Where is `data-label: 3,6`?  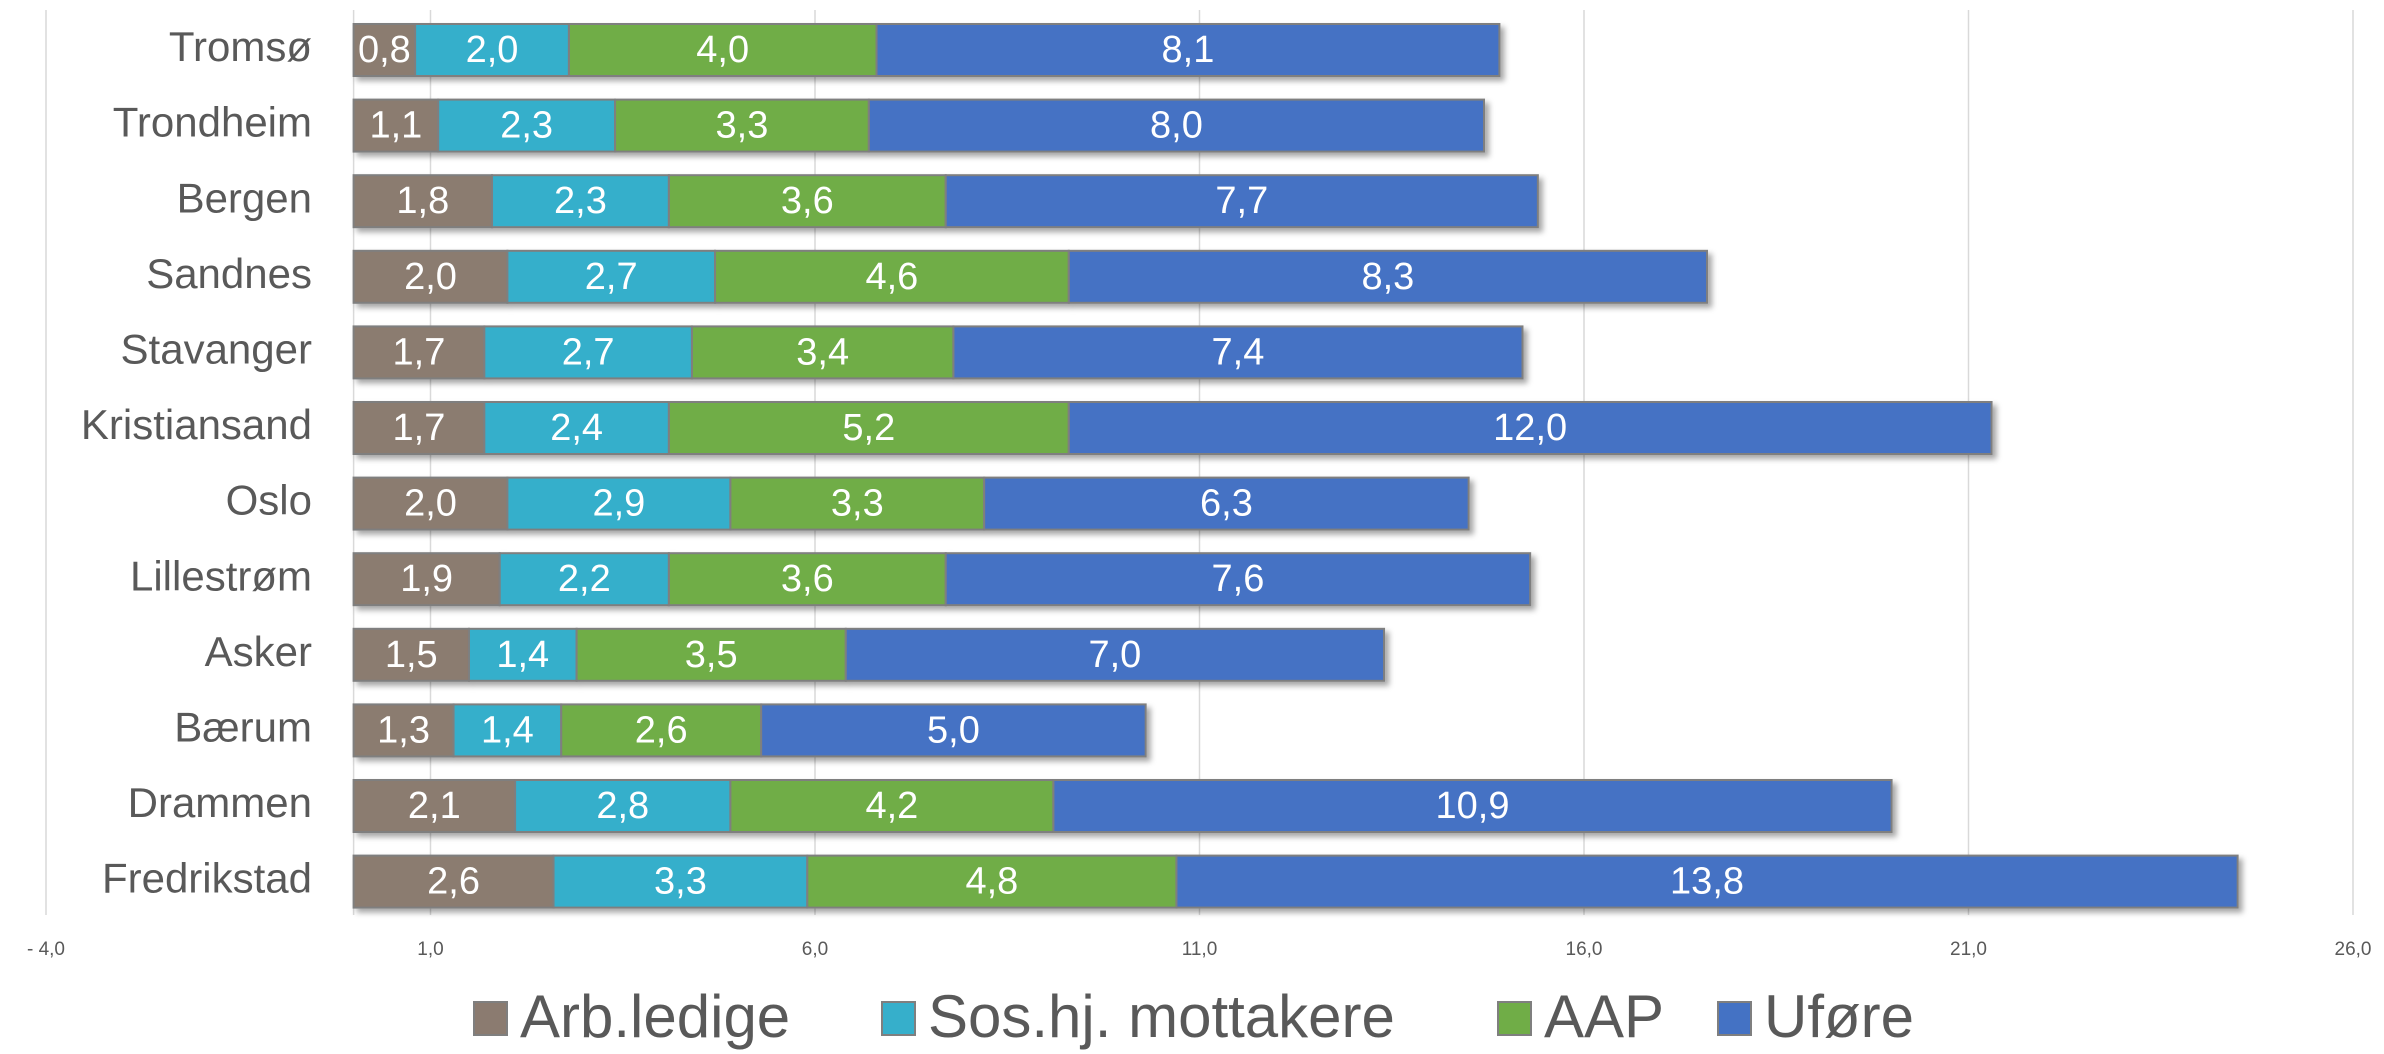
data-label: 3,6 is located at coordinates (807, 201).